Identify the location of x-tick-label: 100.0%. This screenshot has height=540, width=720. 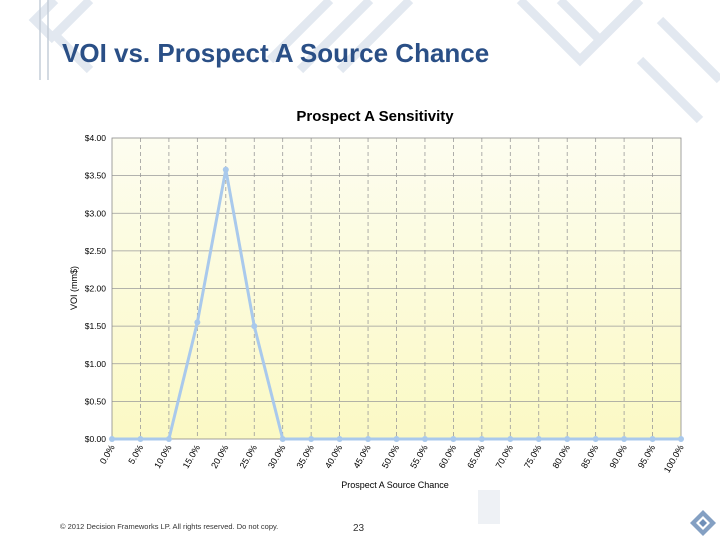
(674, 458).